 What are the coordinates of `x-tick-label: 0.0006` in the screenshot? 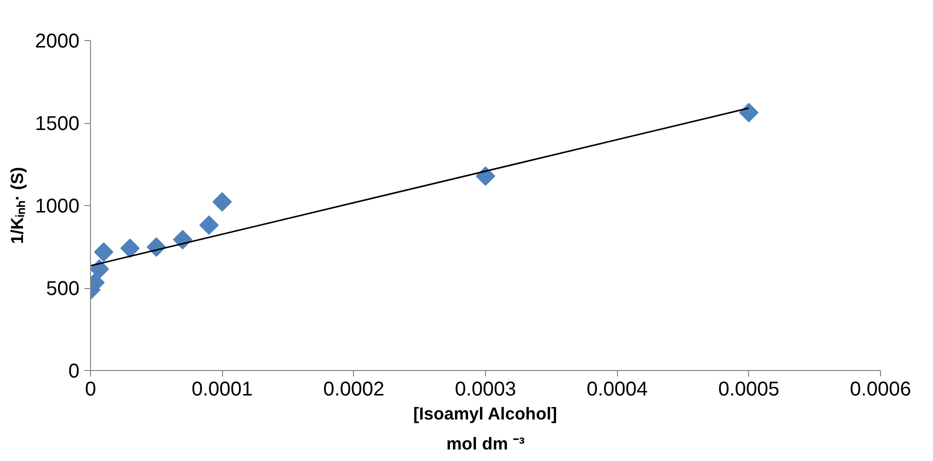 It's located at (881, 389).